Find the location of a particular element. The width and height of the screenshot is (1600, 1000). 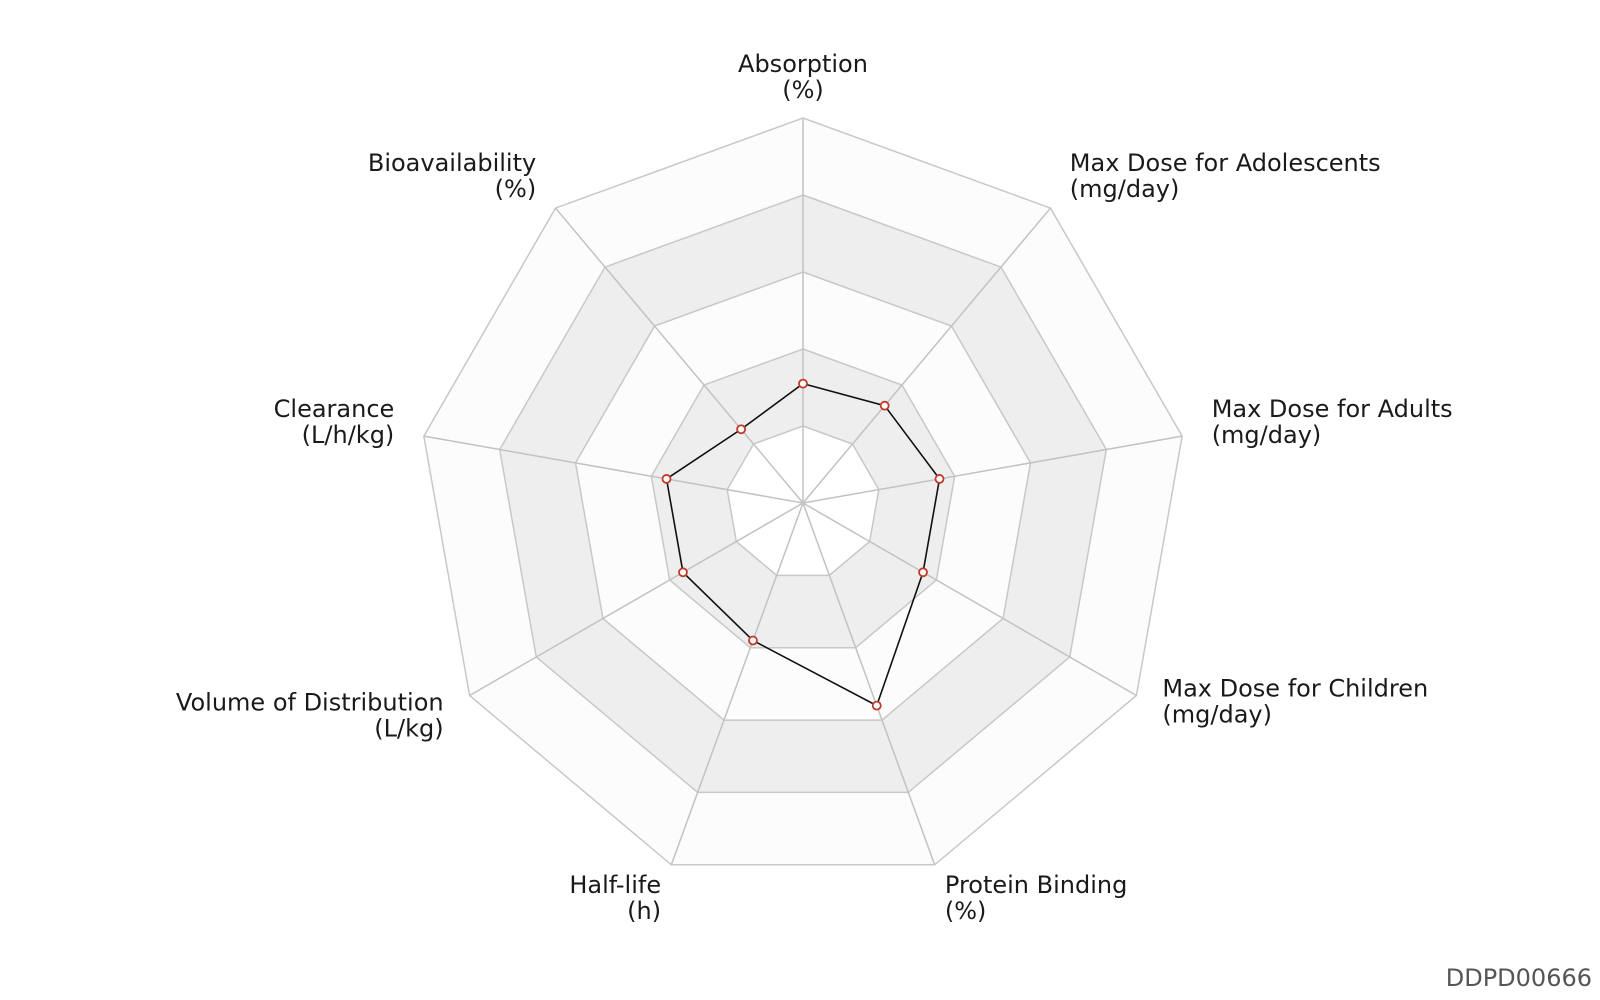

axis-label-2: Max Dose for Adolescents (mg/day) is located at coordinates (1225, 176).